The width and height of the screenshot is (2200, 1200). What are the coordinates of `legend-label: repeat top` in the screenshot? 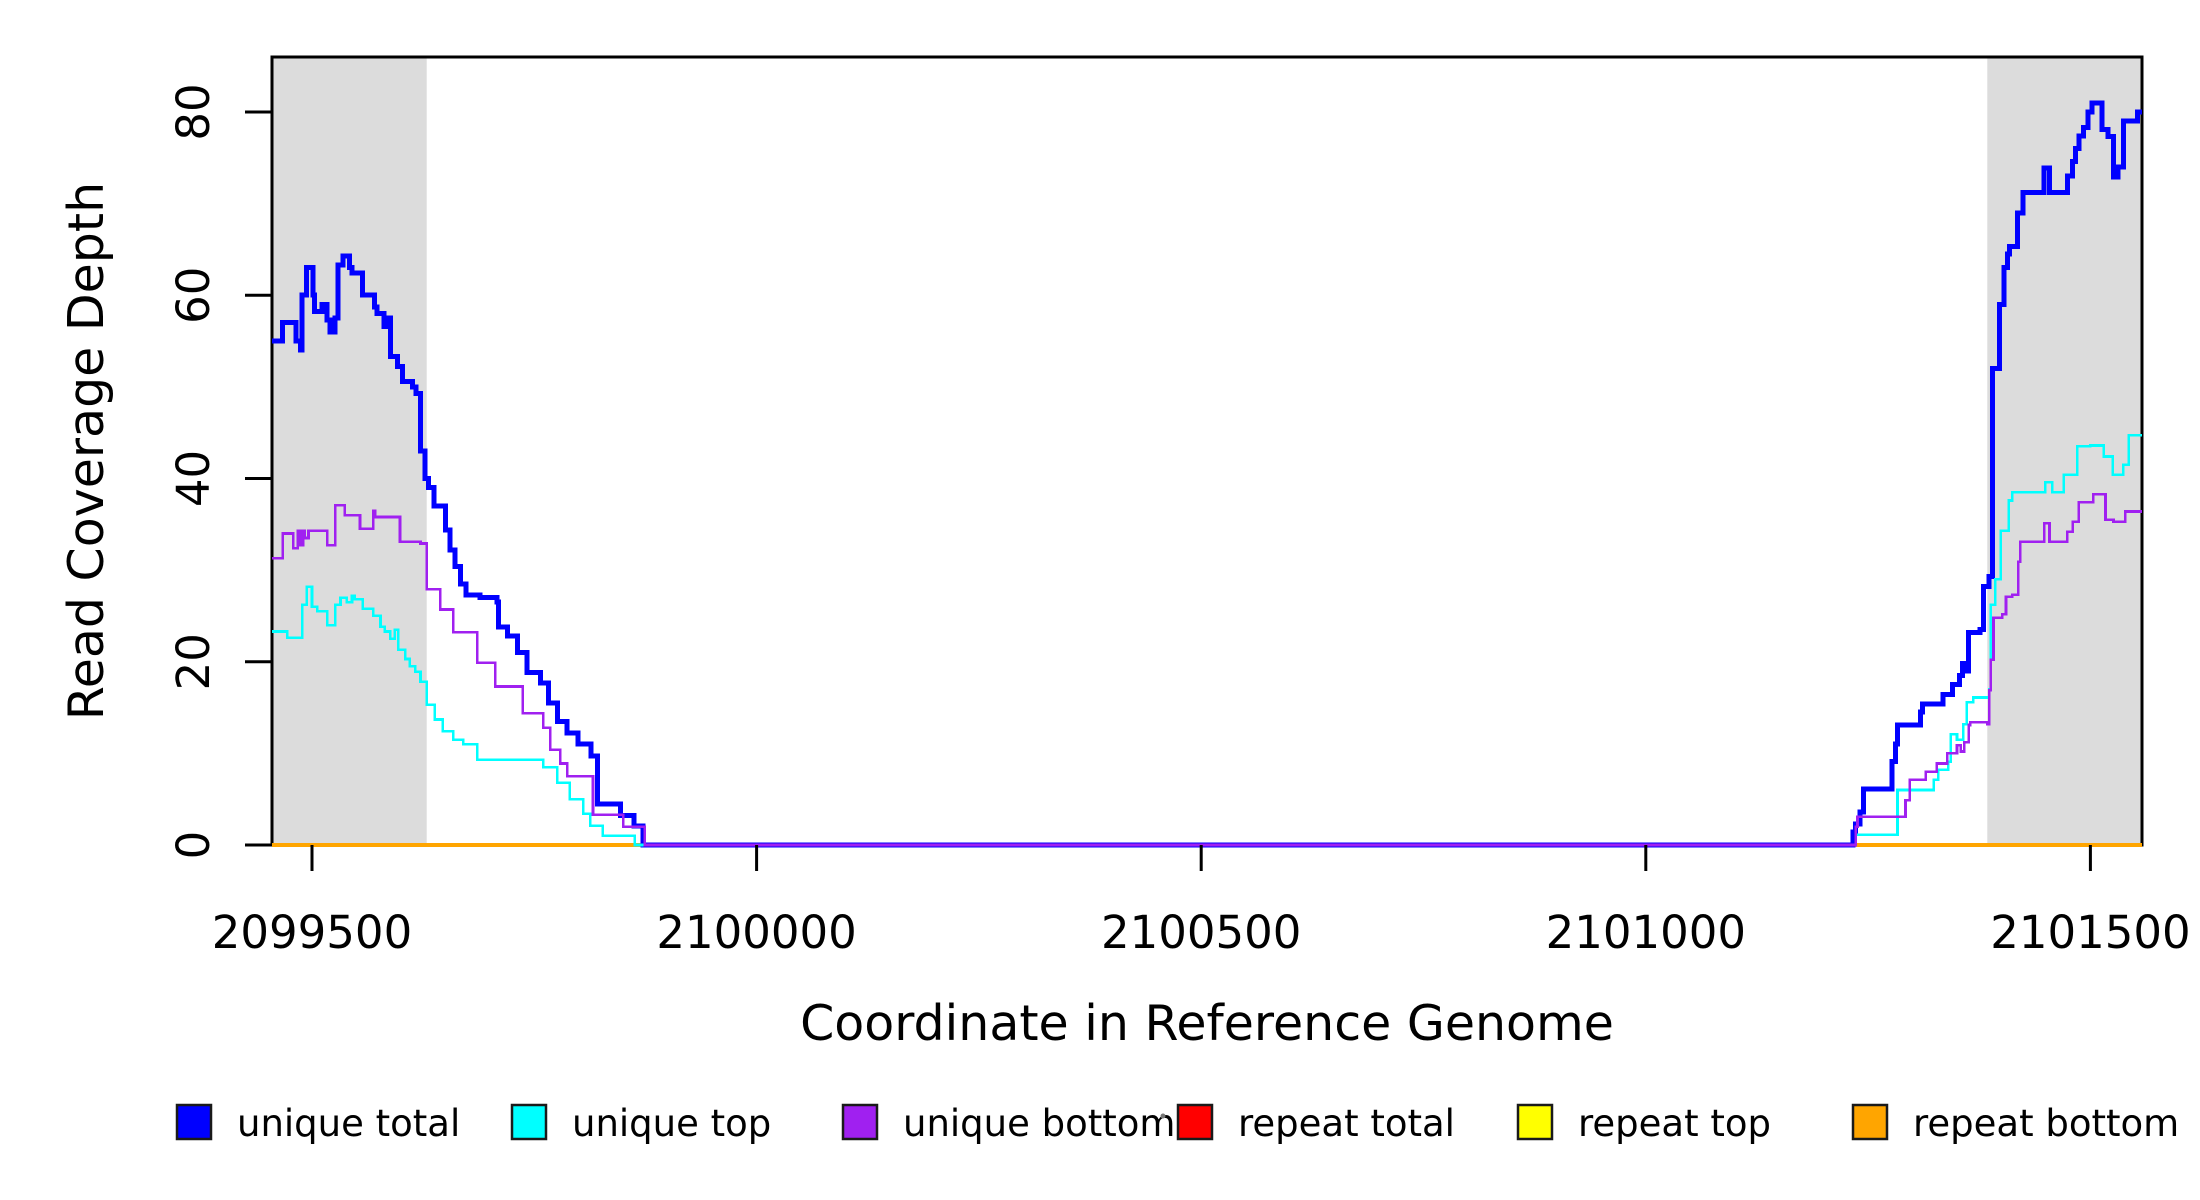 It's located at (1674, 1123).